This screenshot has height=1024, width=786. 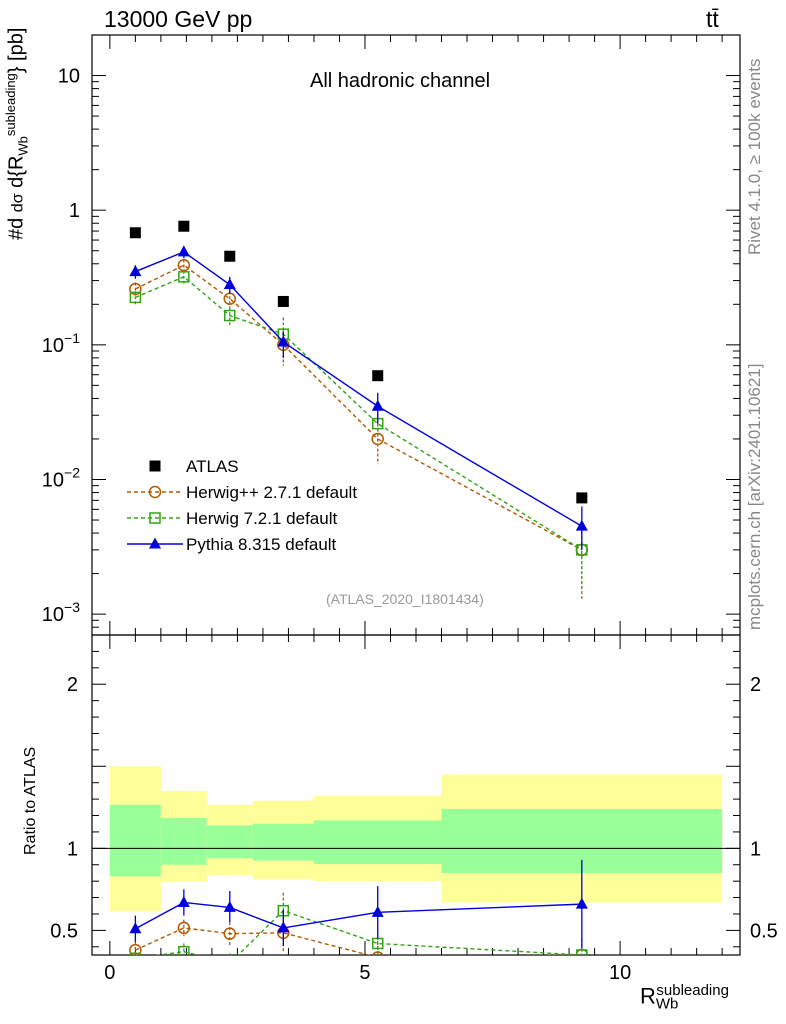 I want to click on herwig-2-7-1-default-ratio-line, so click(x=358, y=941).